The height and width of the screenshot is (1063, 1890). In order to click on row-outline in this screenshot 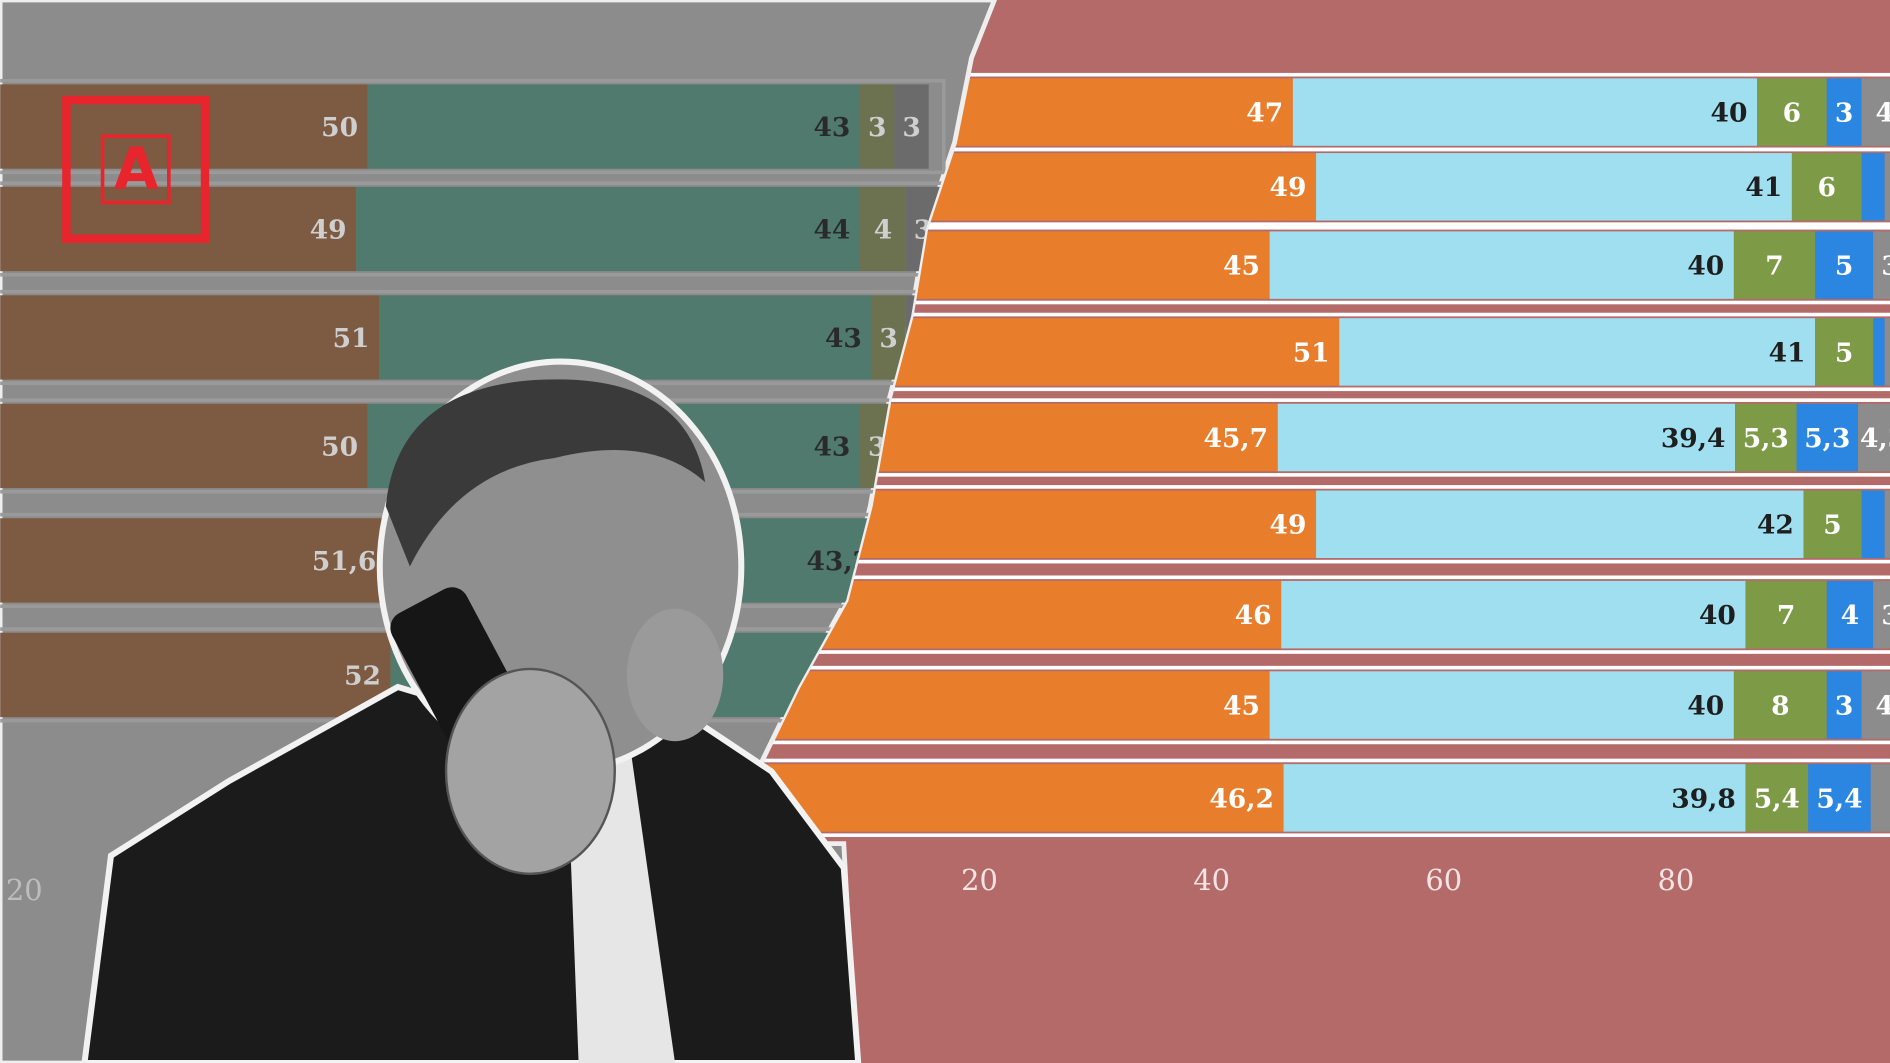, I will do `click(473, 126)`.